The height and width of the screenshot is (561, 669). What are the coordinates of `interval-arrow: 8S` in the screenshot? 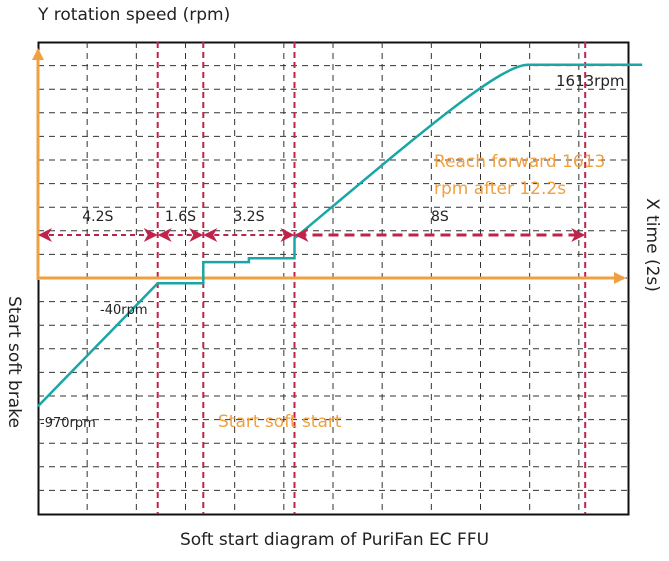 It's located at (440, 225).